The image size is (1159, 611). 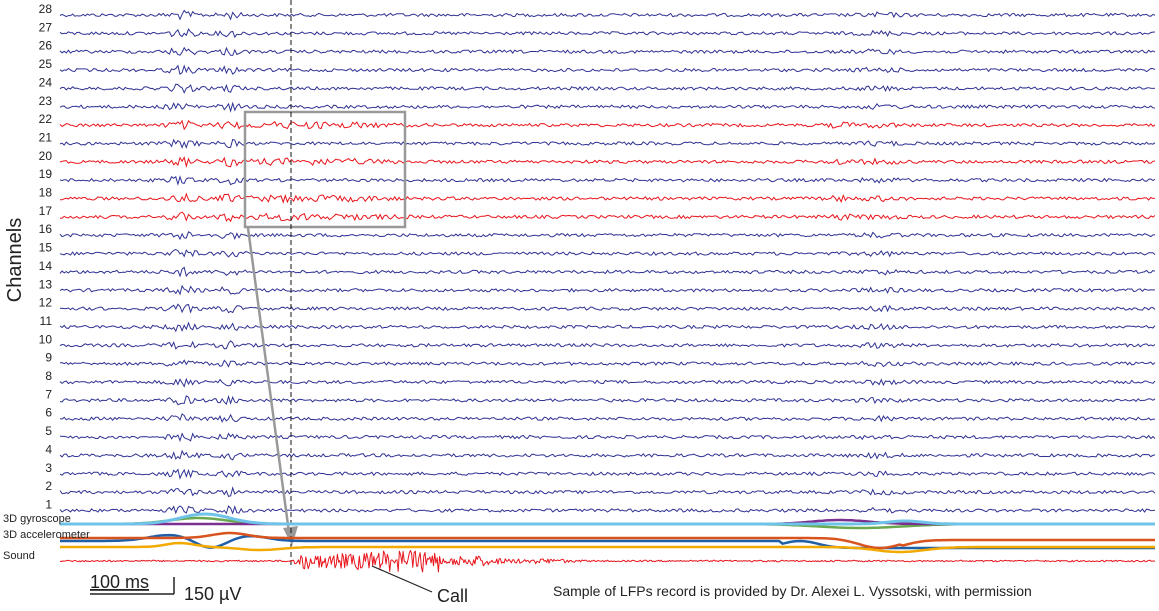 What do you see at coordinates (46, 46) in the screenshot?
I see `channel-label-26: 26` at bounding box center [46, 46].